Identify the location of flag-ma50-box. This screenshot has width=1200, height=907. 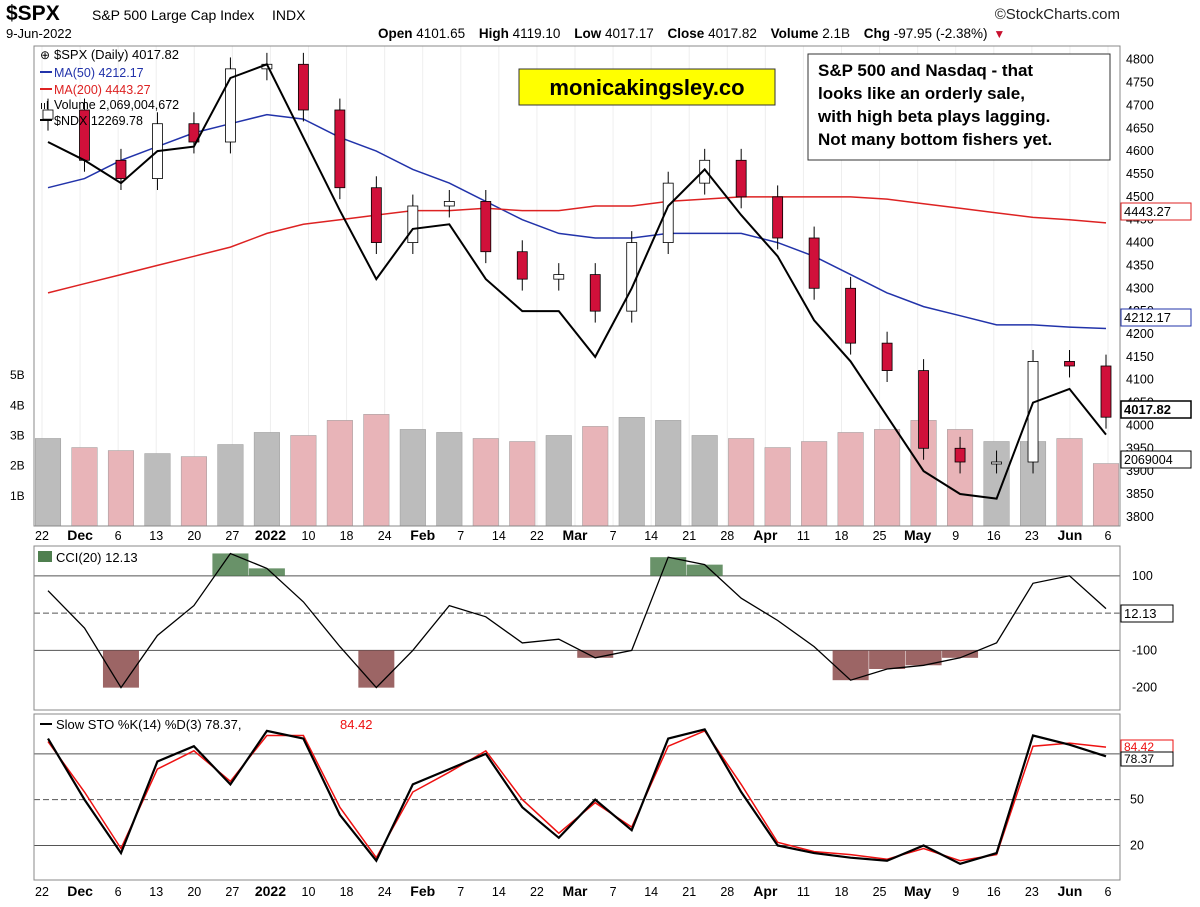
(1156, 317).